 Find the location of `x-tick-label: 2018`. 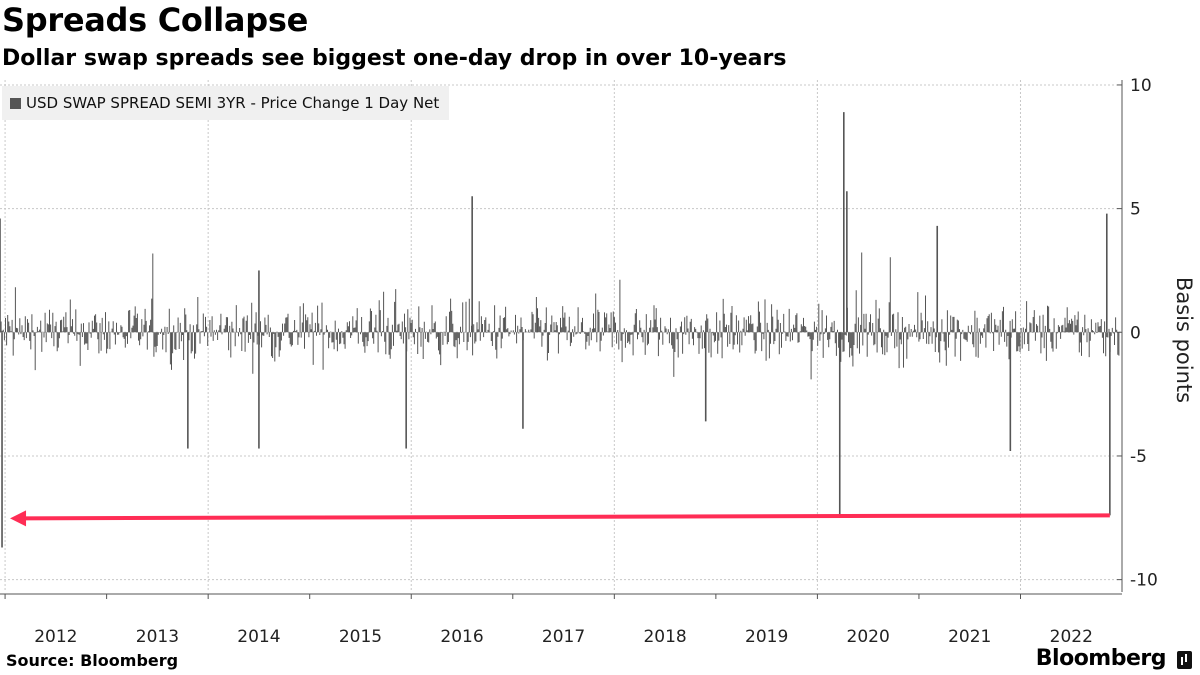

x-tick-label: 2018 is located at coordinates (664, 637).